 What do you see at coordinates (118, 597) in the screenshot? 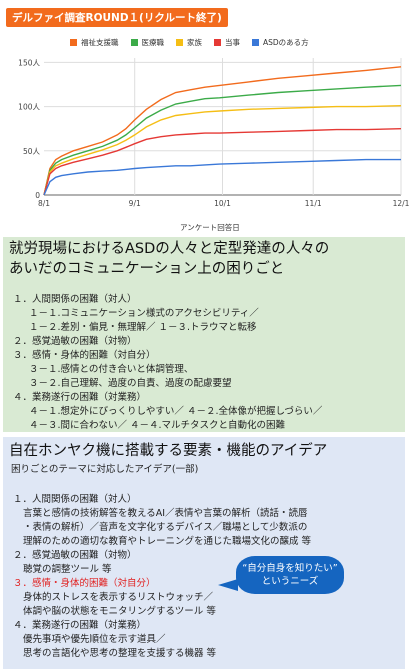
I see `idea-item: 身体的ストレスを表示するリストウォッチ／` at bounding box center [118, 597].